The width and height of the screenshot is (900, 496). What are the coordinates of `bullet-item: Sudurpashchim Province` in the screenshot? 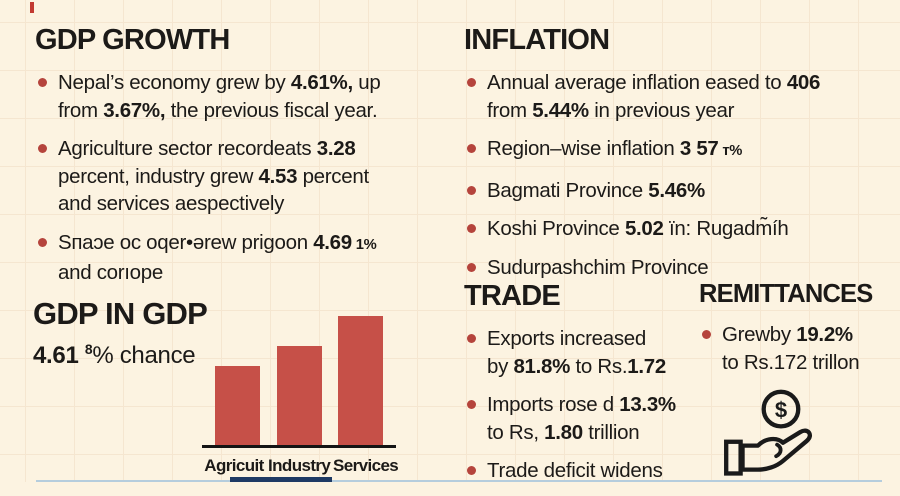 It's located at (678, 268).